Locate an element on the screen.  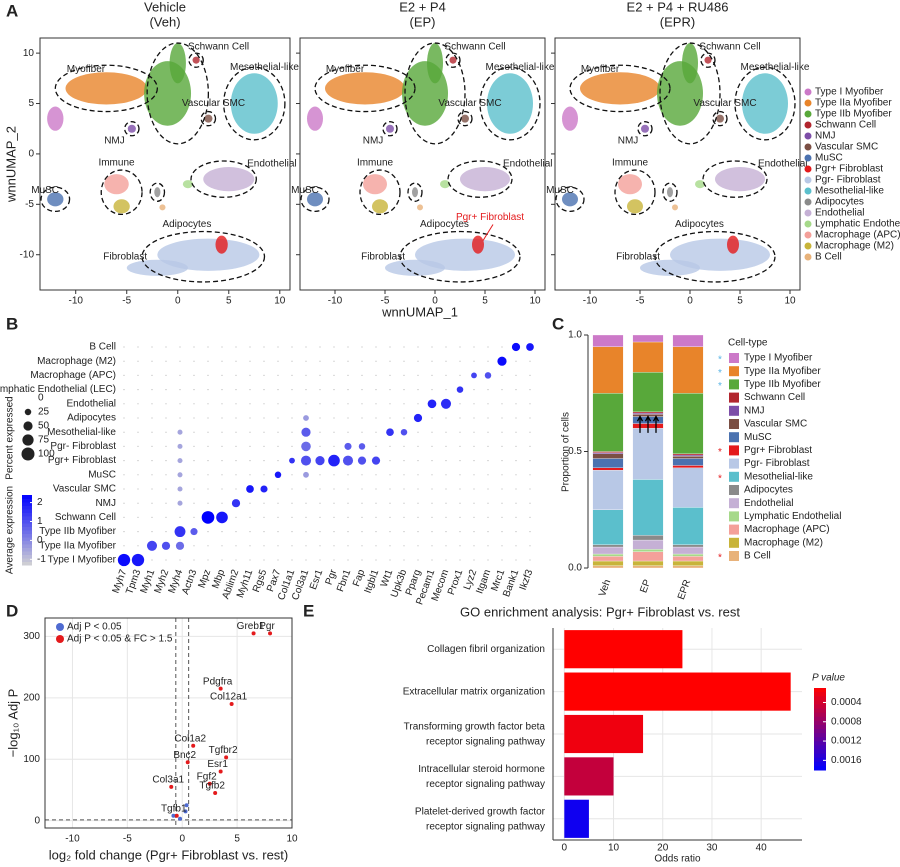
colorbar-label: 0.0012 is located at coordinates (846, 741).